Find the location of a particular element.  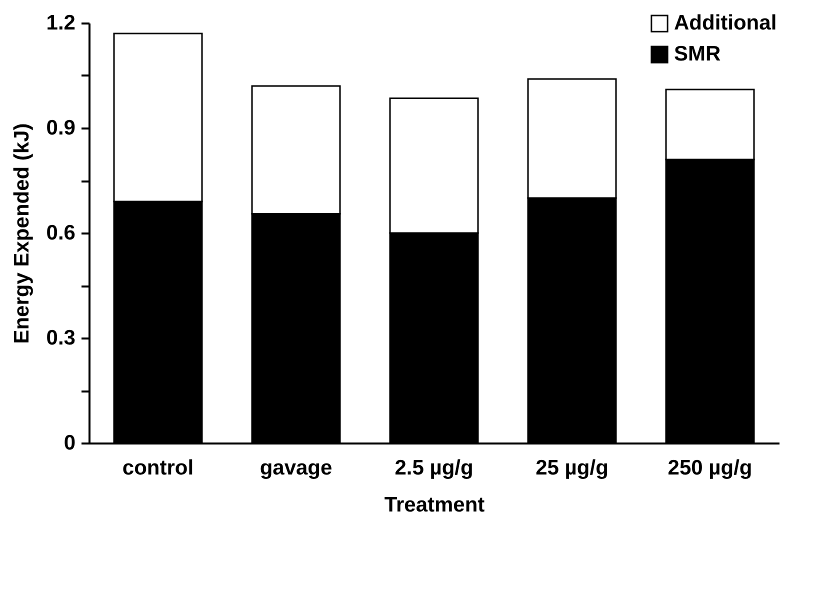

y-tick-label: 0 is located at coordinates (70, 443).